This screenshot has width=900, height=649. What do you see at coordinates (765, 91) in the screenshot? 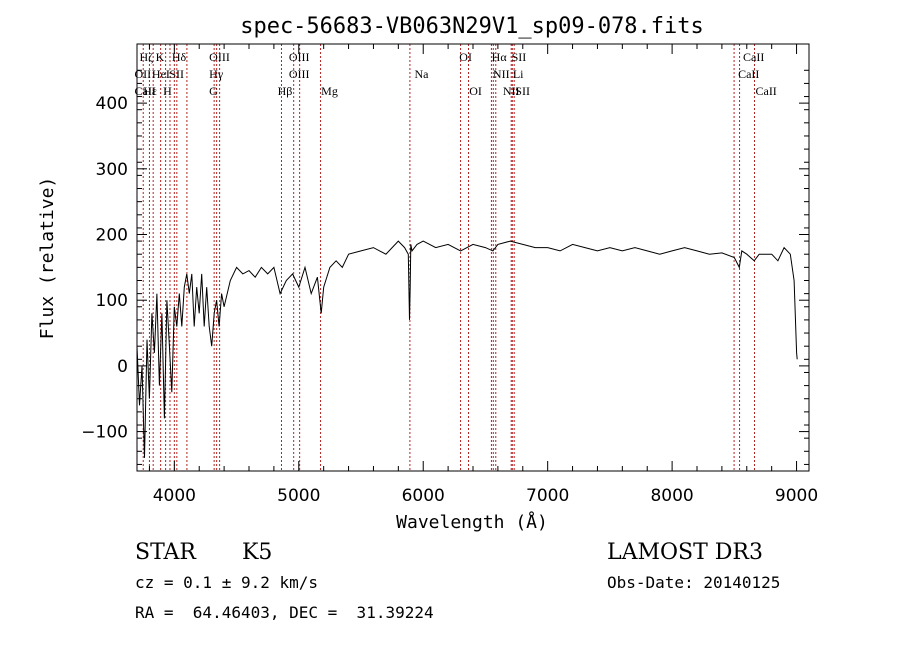
I see `line-label-27: CaII` at bounding box center [765, 91].